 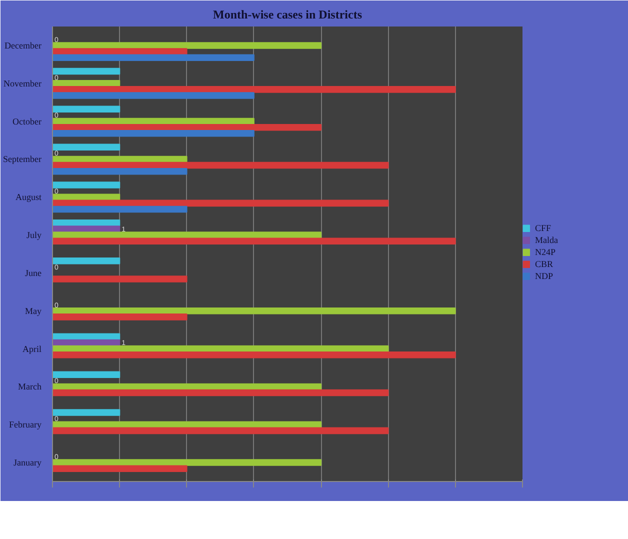 What do you see at coordinates (544, 264) in the screenshot?
I see `legend-label: CBR` at bounding box center [544, 264].